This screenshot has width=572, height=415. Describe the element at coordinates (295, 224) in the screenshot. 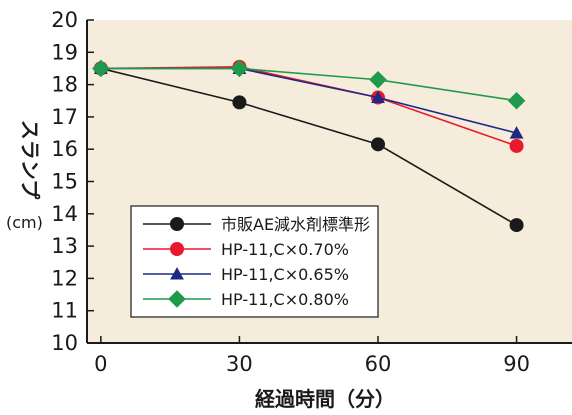

I see `legend-label: 市販AE減水剤標準形` at that location.